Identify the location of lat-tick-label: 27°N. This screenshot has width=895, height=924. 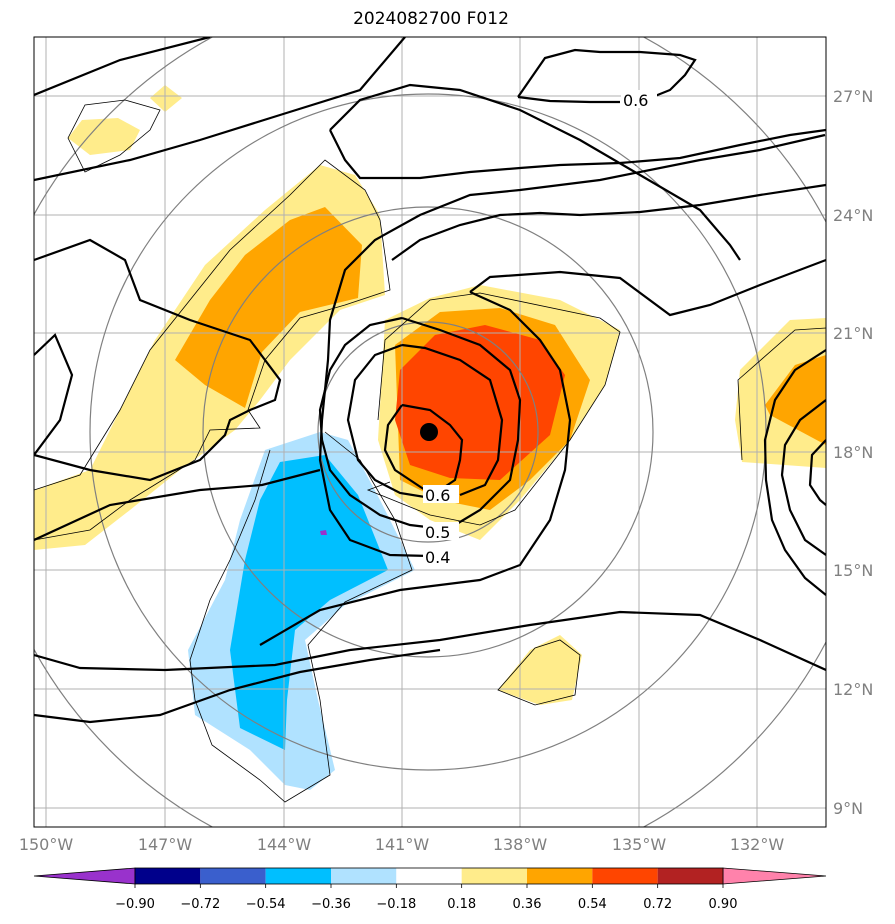
(853, 96).